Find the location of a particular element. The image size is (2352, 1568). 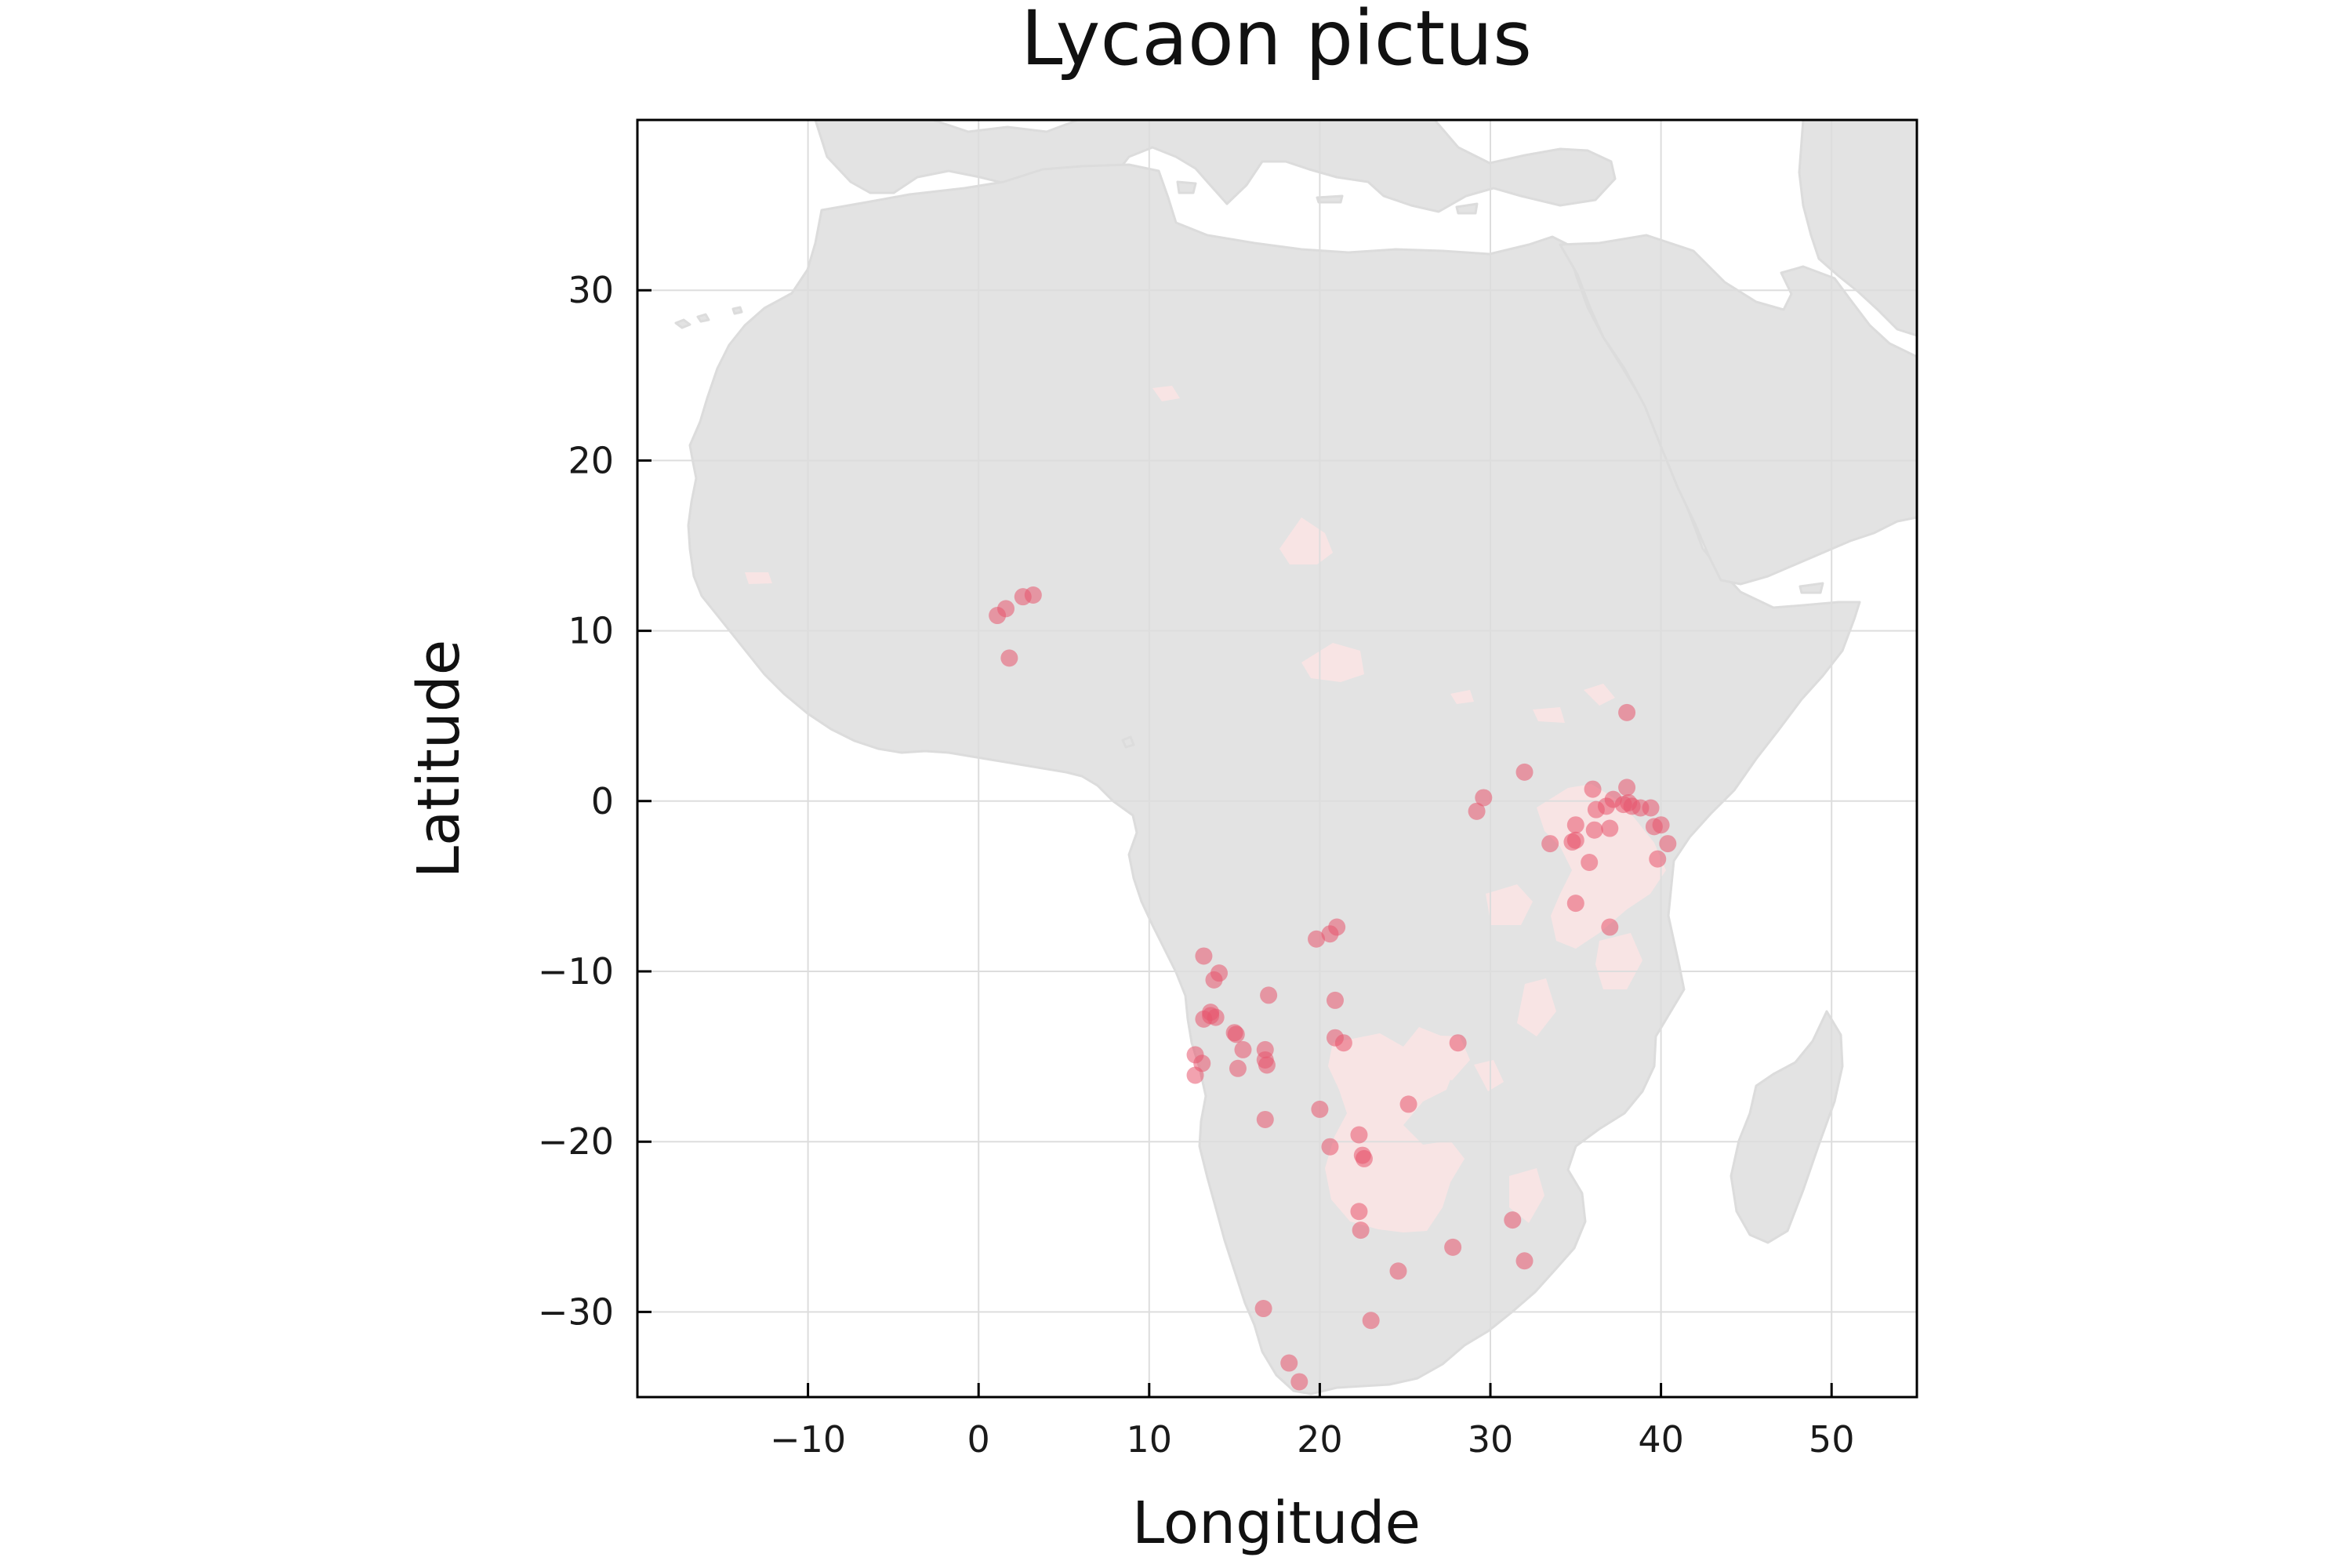

y-tick-label: 10 is located at coordinates (591, 631).